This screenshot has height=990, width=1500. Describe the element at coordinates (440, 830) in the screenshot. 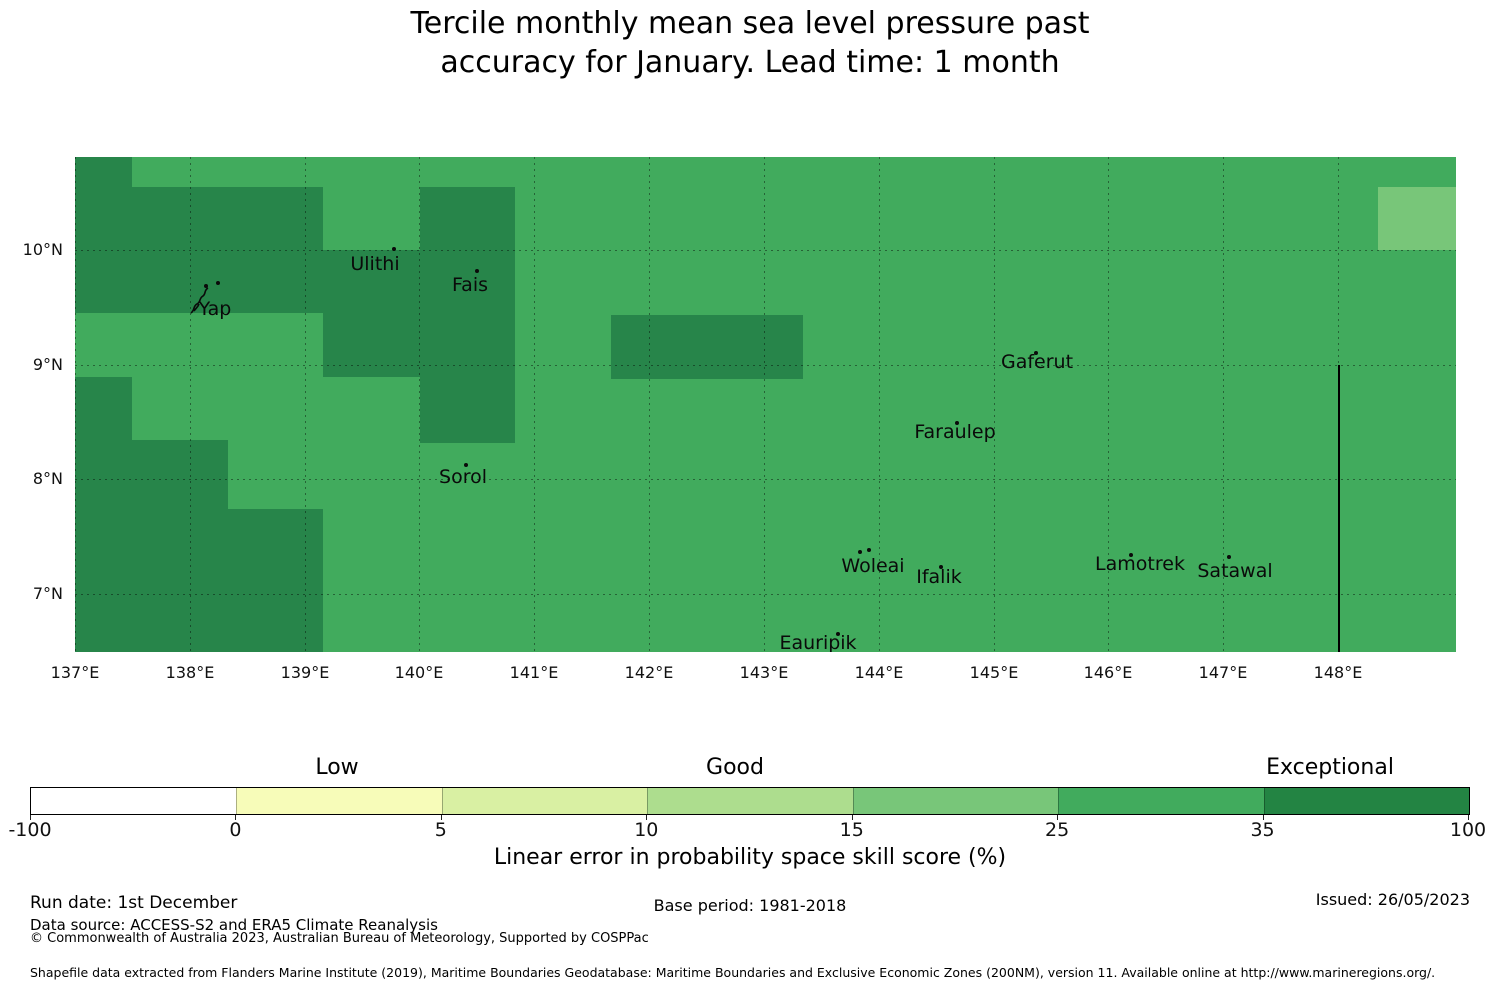

I see `colorbar-tick-label: 5` at that location.